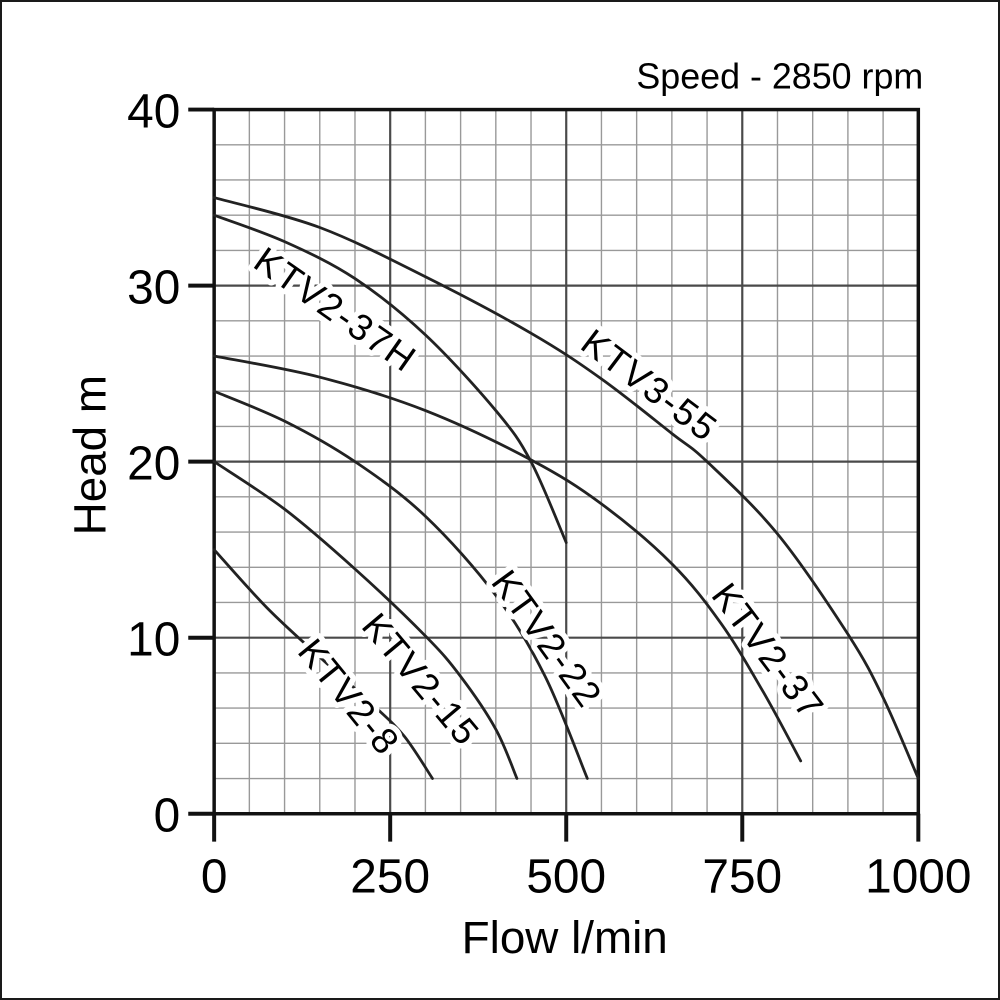 This screenshot has width=1000, height=1000. I want to click on y-tick-label: 10, so click(153, 640).